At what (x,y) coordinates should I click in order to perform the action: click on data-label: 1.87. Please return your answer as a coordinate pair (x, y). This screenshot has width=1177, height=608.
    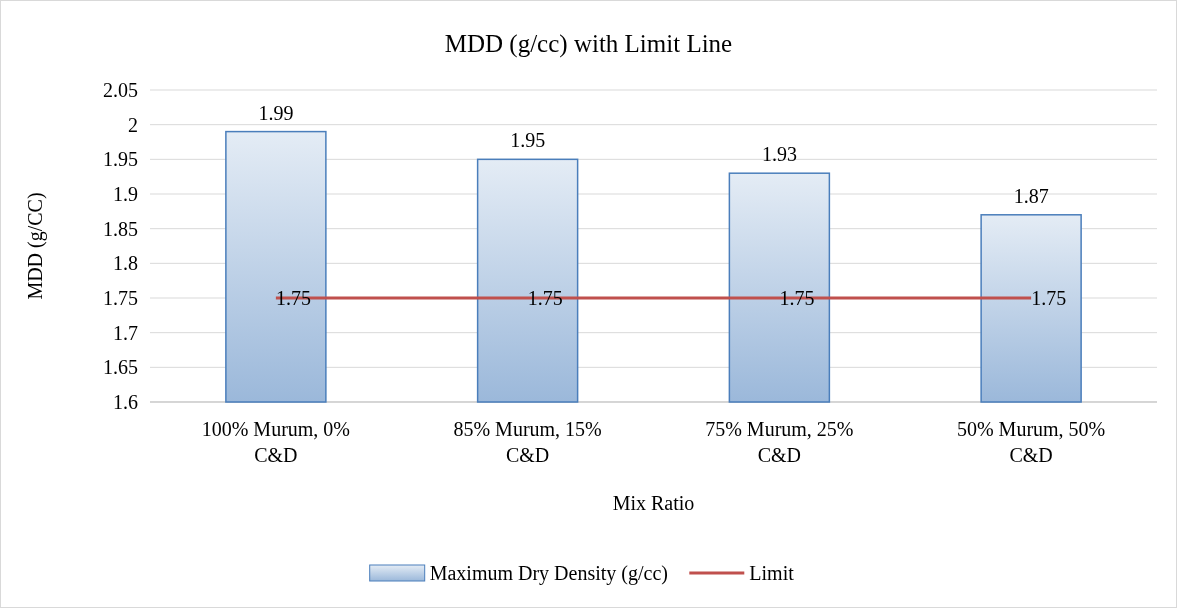
    Looking at the image, I should click on (1031, 195).